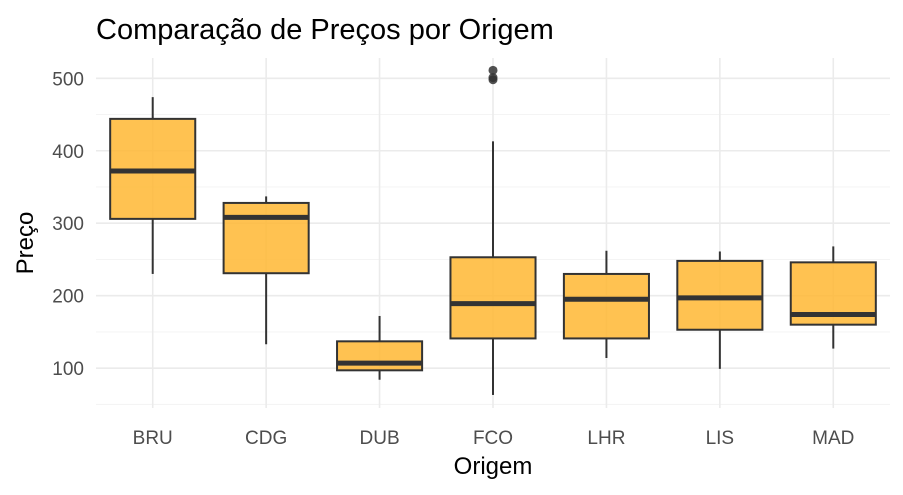 The height and width of the screenshot is (495, 903). I want to click on chart-title: Comparação de Preços por Origem, so click(325, 30).